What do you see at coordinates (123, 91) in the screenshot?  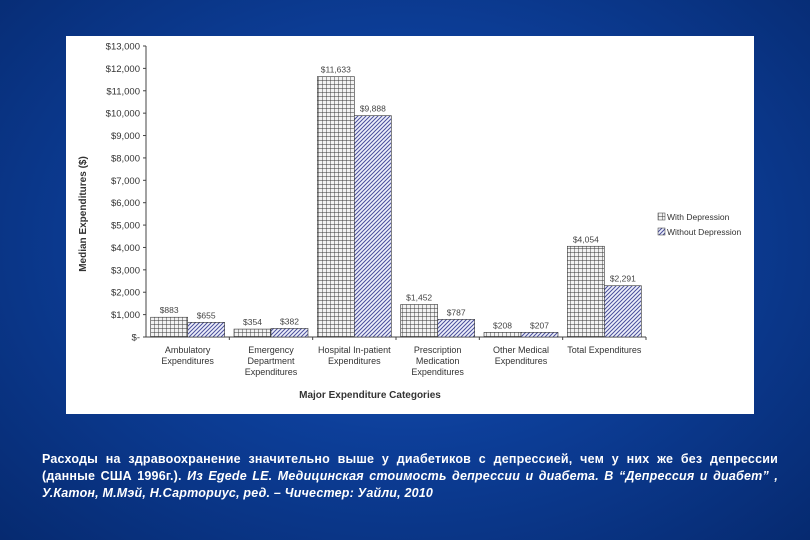 I see `y-tick-label: $11,000` at bounding box center [123, 91].